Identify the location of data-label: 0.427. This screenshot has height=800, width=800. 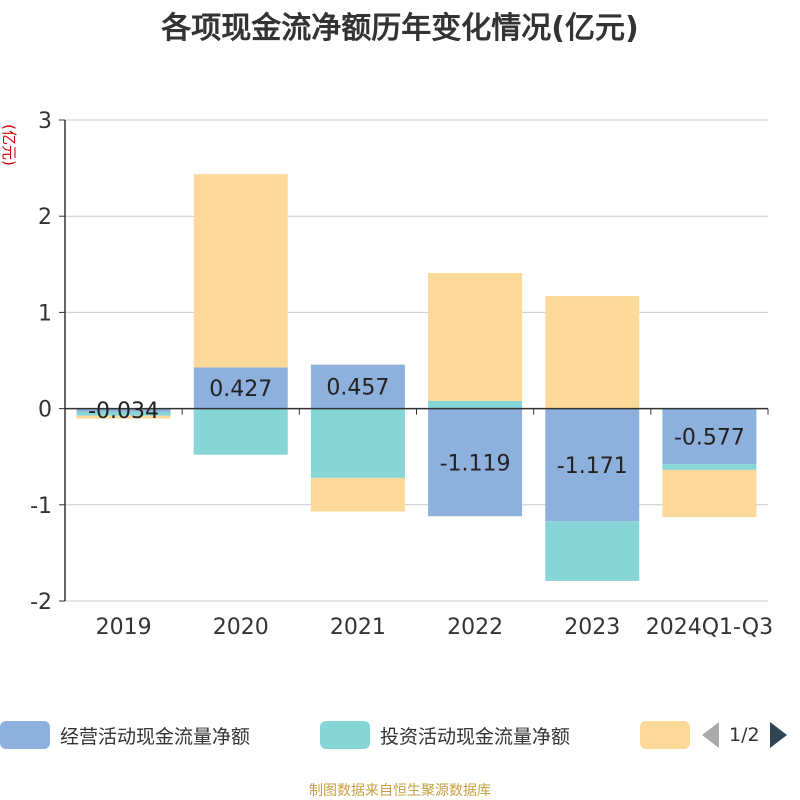
(240, 389).